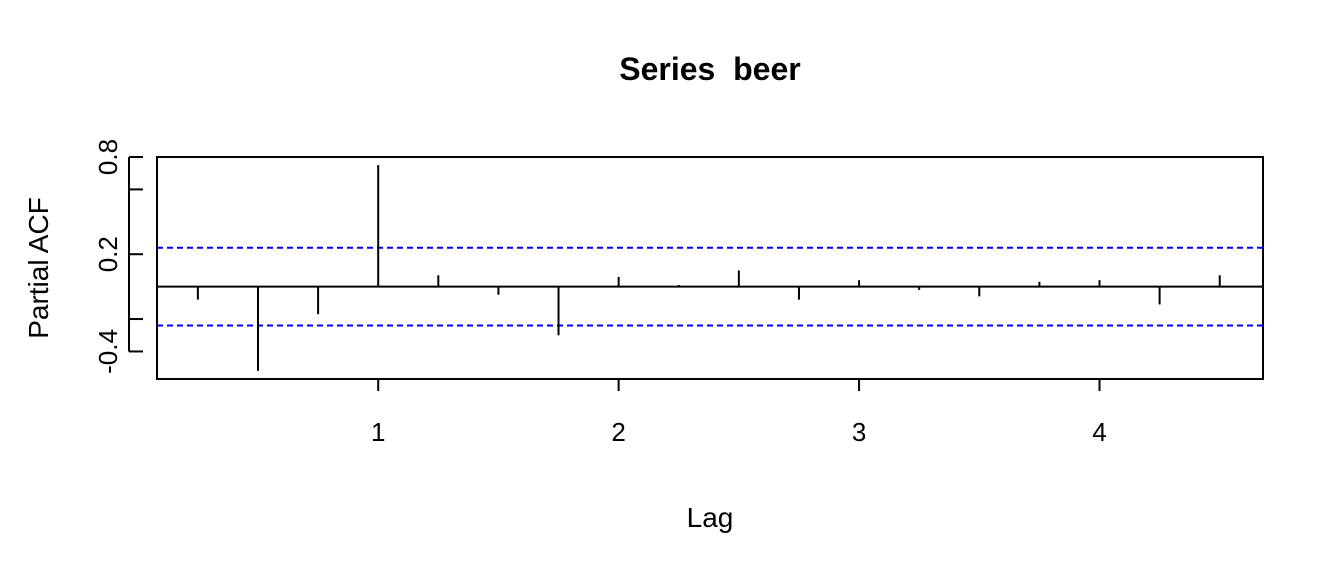  What do you see at coordinates (710, 286) in the screenshot?
I see `confidence-lines` at bounding box center [710, 286].